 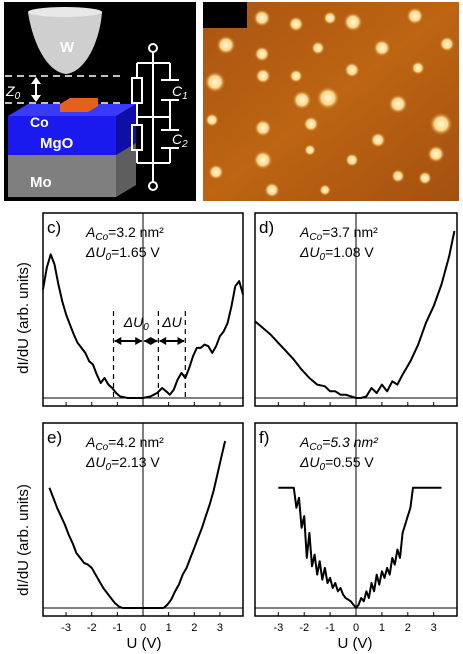 I want to click on xlabel-right: U (V), so click(x=355, y=643).